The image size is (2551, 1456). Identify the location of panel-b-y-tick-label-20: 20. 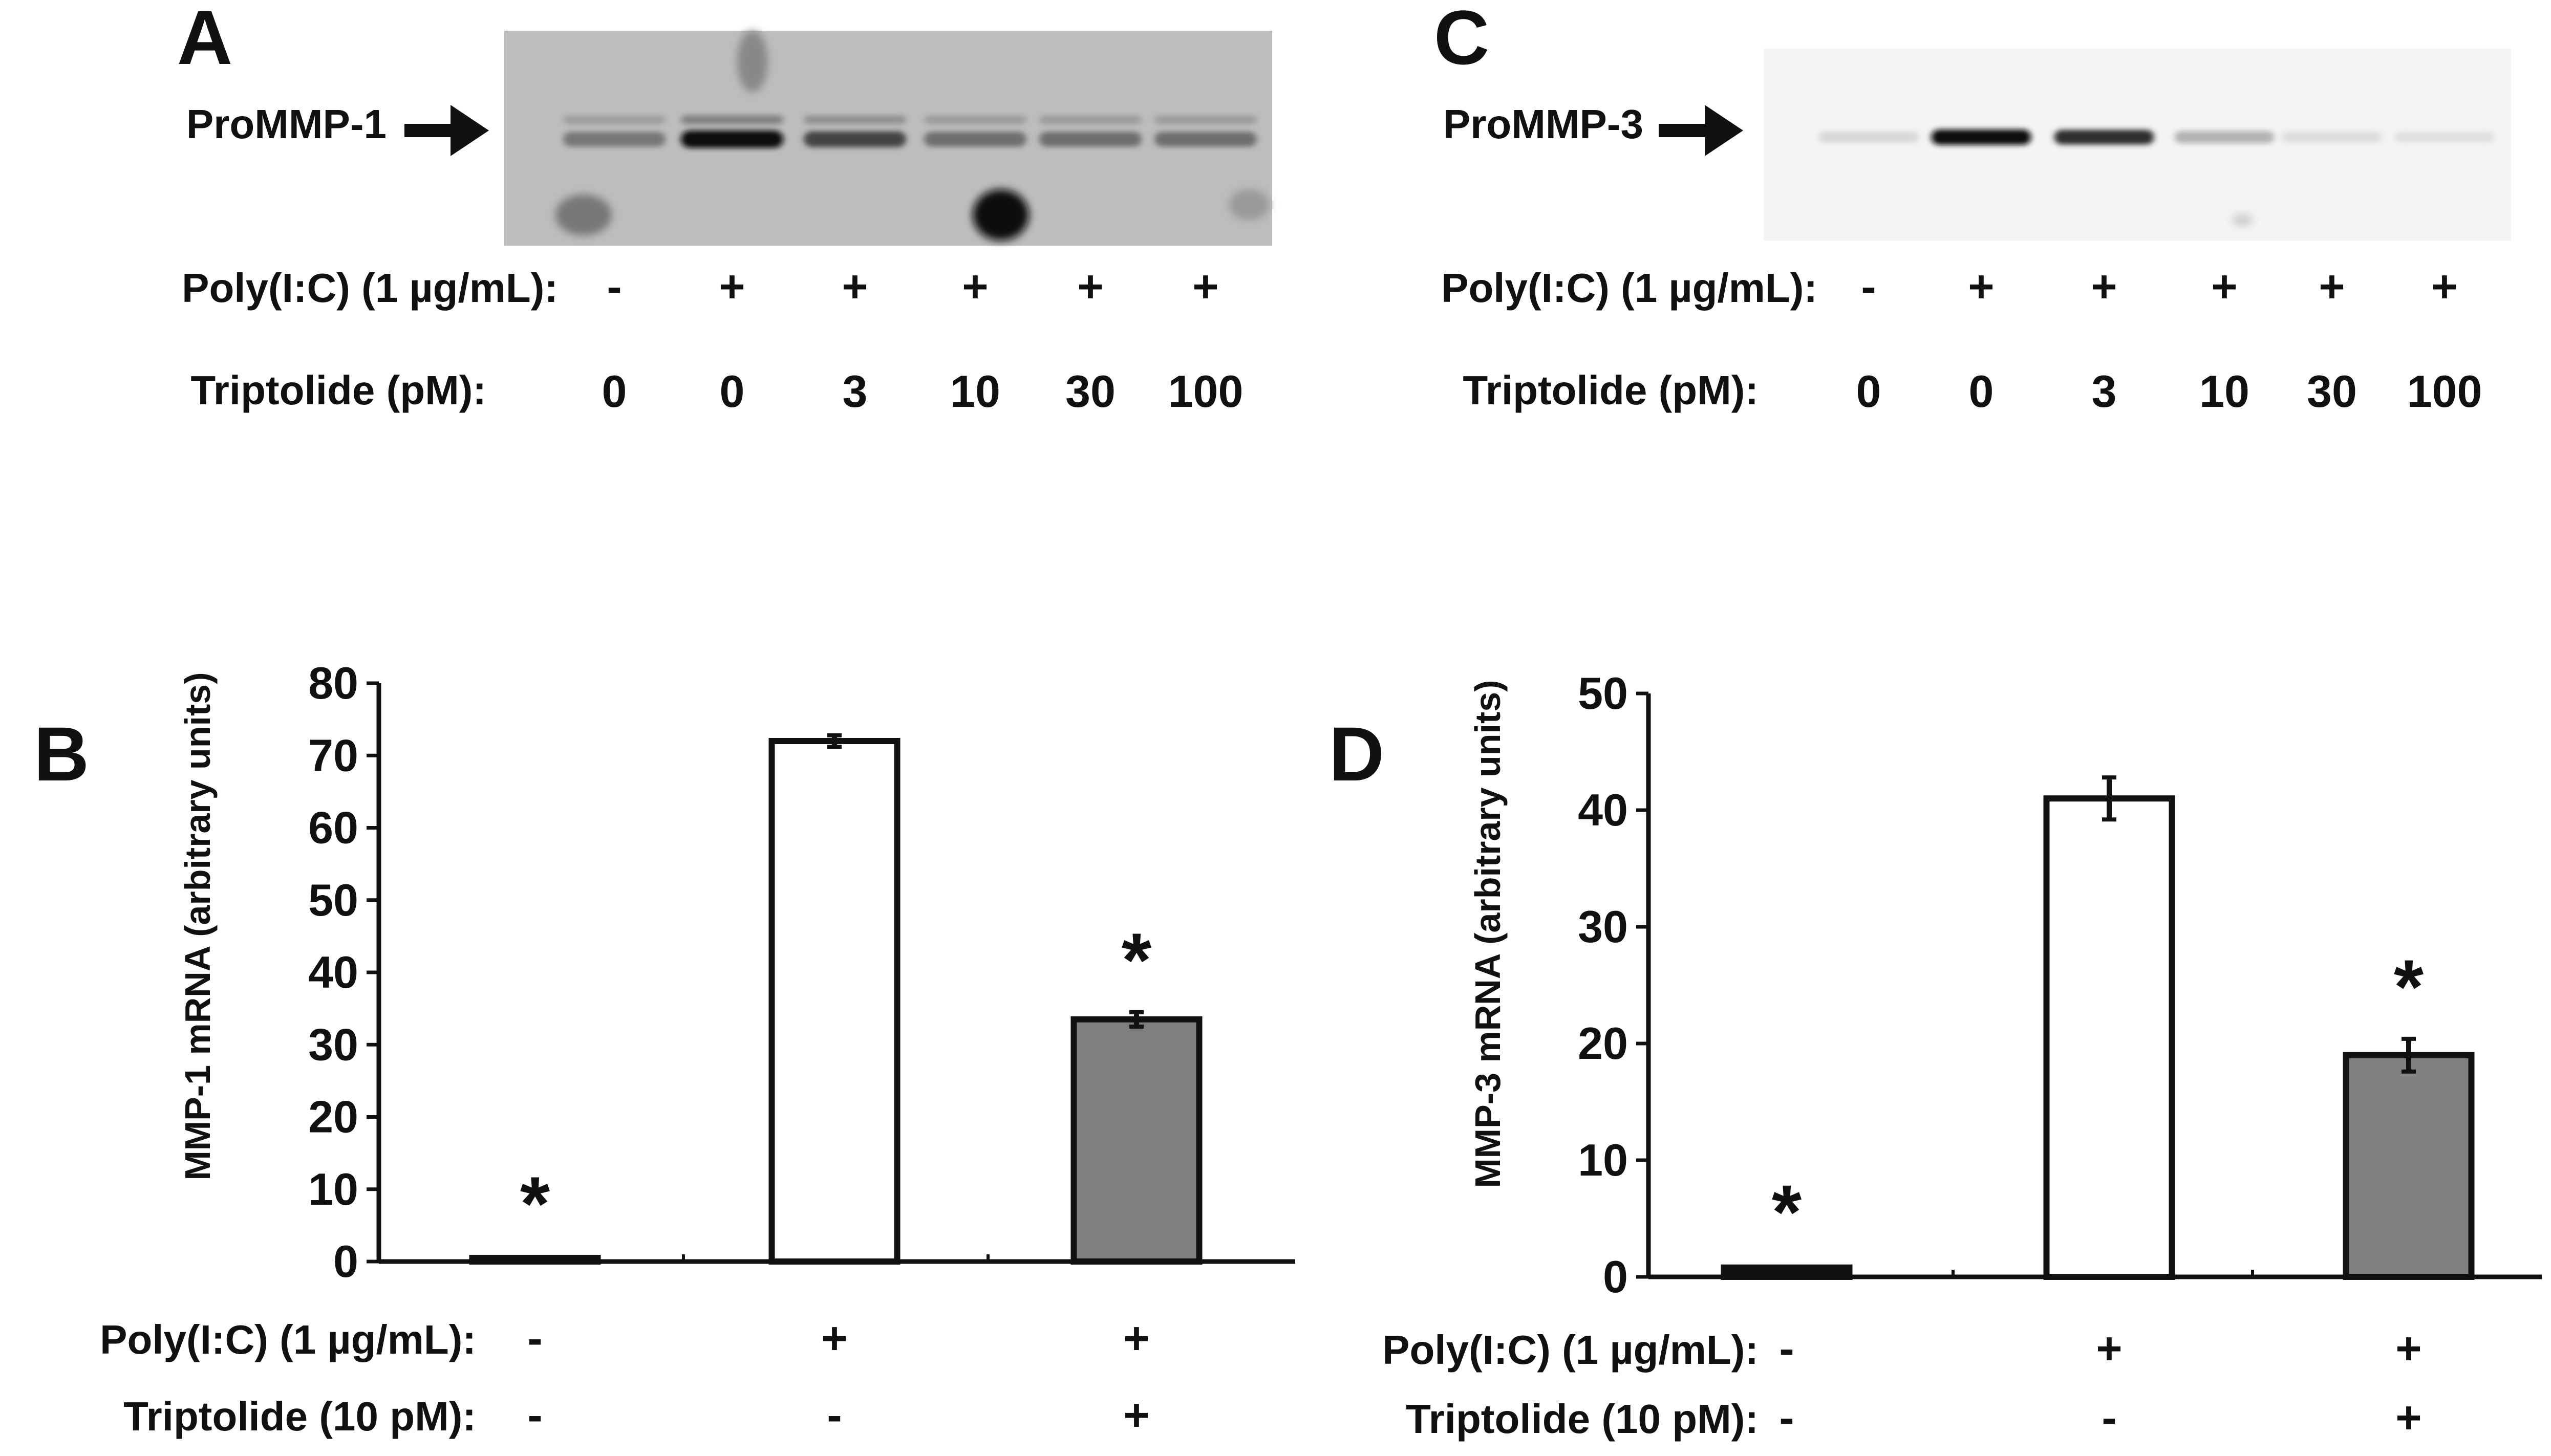
(333, 1117).